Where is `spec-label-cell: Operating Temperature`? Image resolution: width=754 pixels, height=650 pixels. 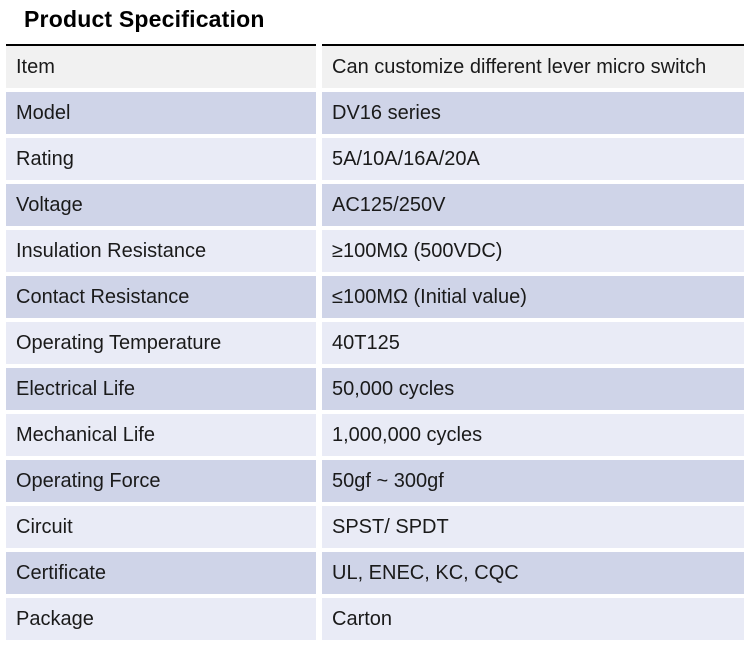
spec-label-cell: Operating Temperature is located at coordinates (161, 343).